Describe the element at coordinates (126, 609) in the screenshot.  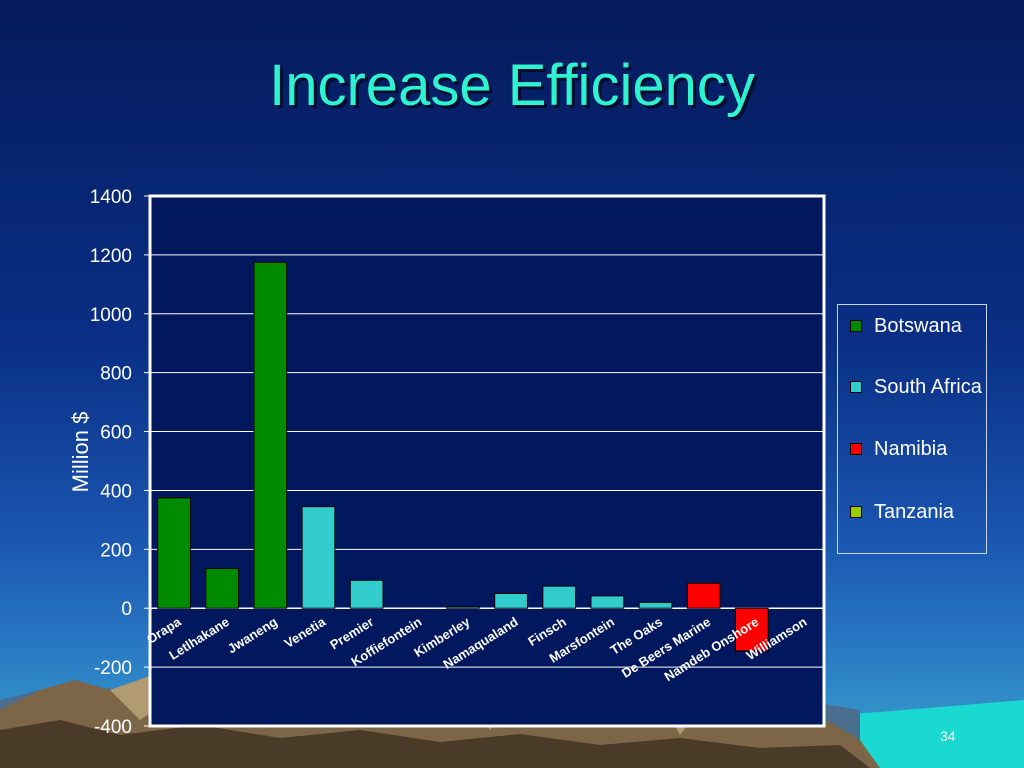
I see `y-tick-label: 0` at that location.